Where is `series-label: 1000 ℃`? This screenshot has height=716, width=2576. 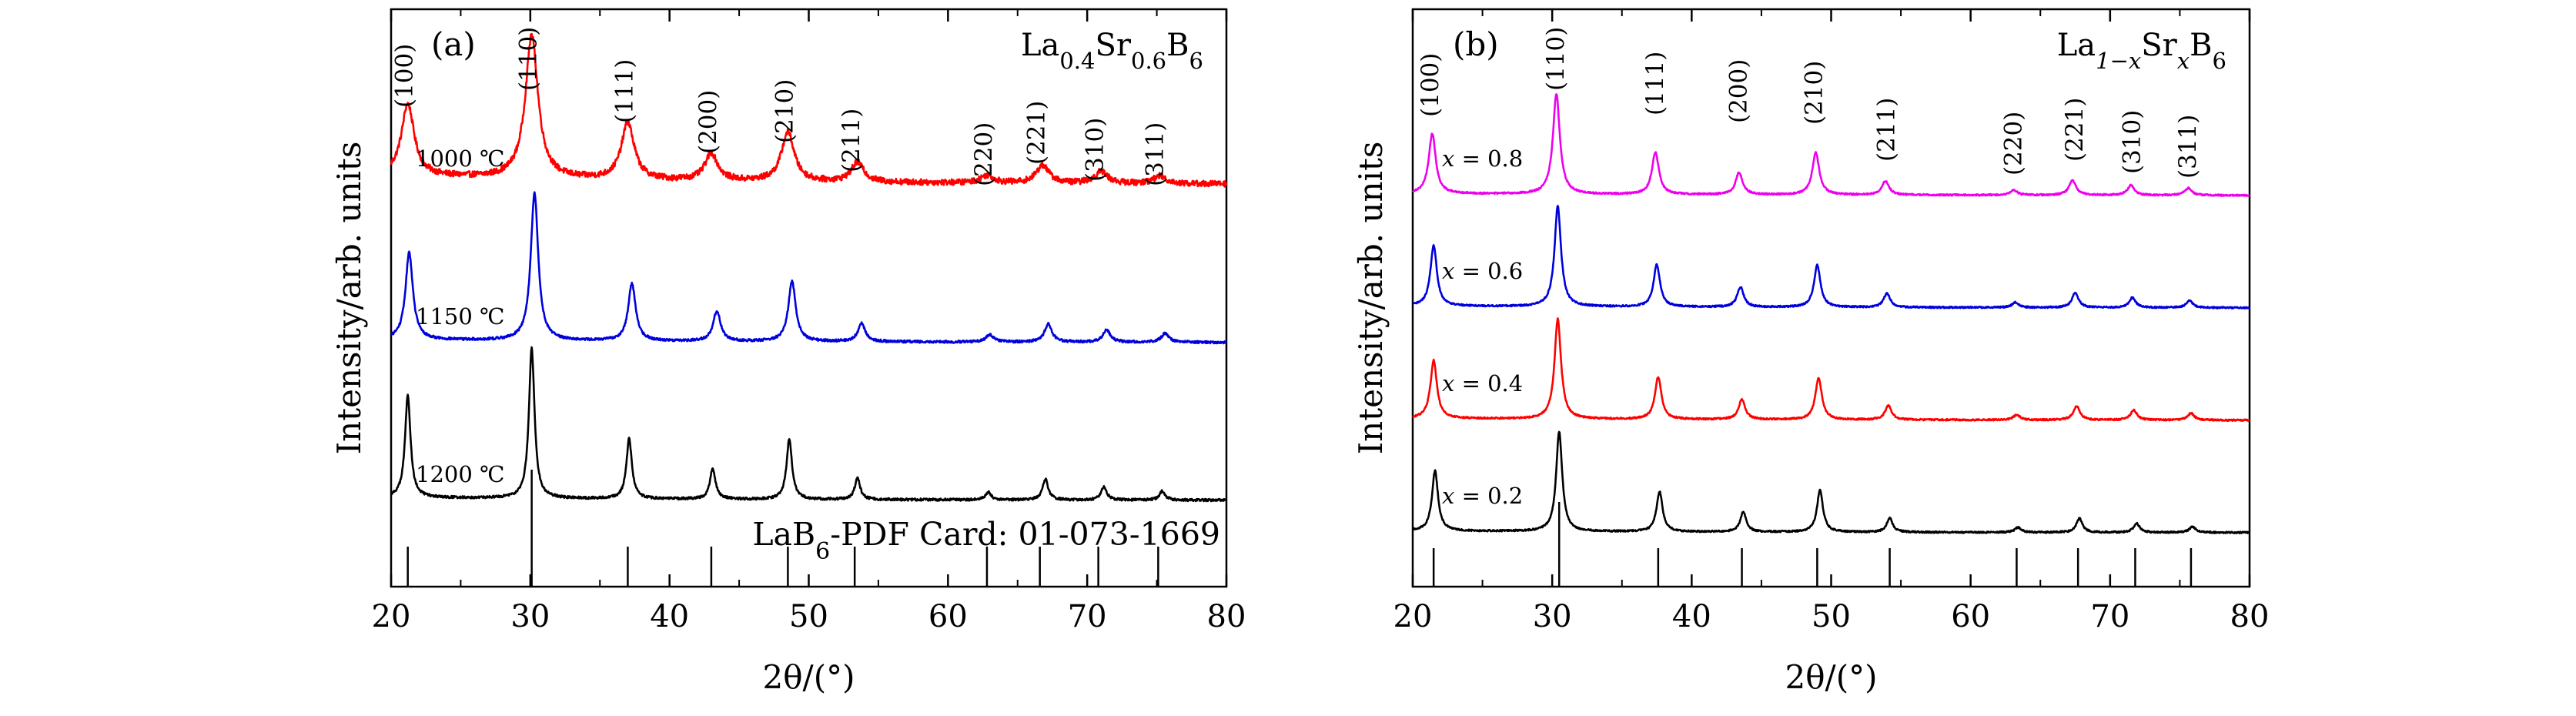
series-label: 1000 ℃ is located at coordinates (460, 159).